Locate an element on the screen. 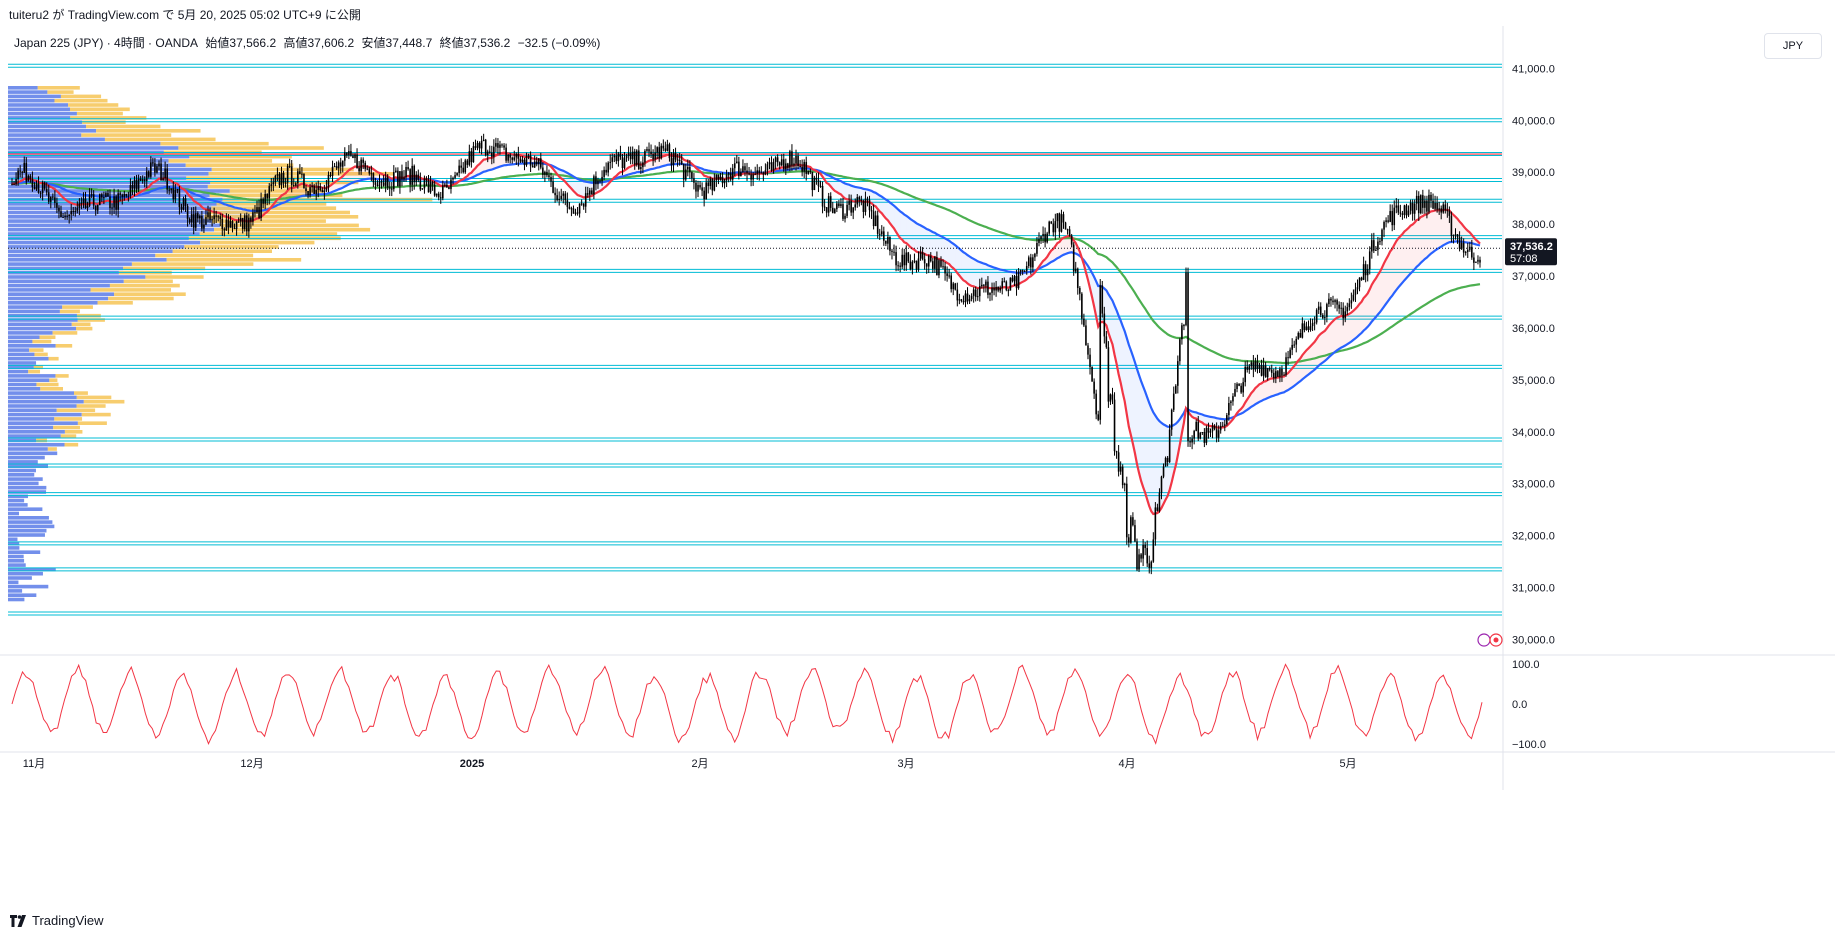 This screenshot has height=940, width=1835. tradingview-brand: TradingView is located at coordinates (57, 920).